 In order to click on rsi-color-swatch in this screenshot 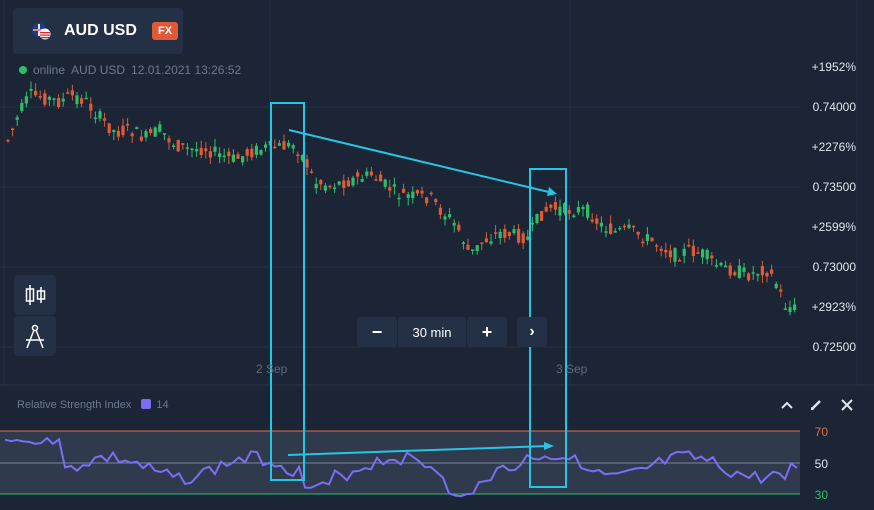, I will do `click(146, 404)`.